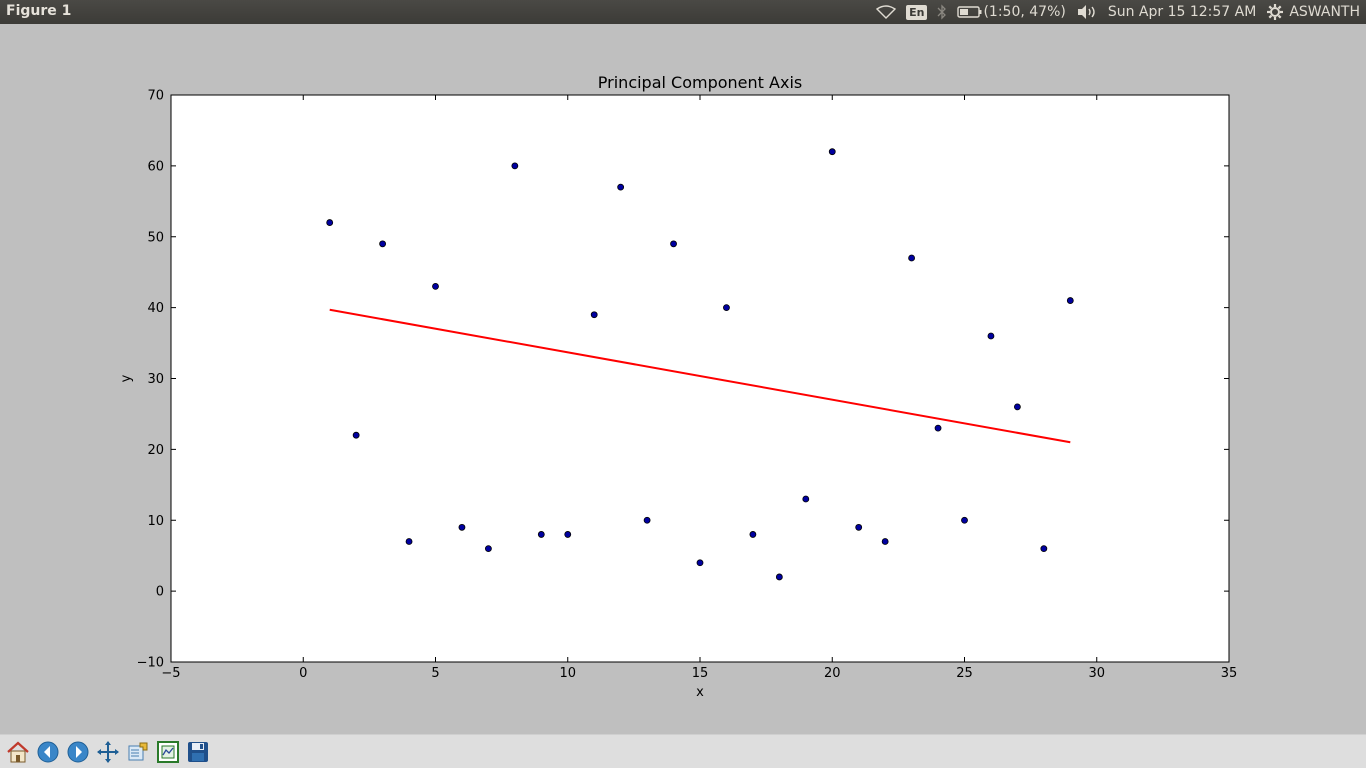 The height and width of the screenshot is (768, 1366). I want to click on y-tick-label: 40, so click(155, 308).